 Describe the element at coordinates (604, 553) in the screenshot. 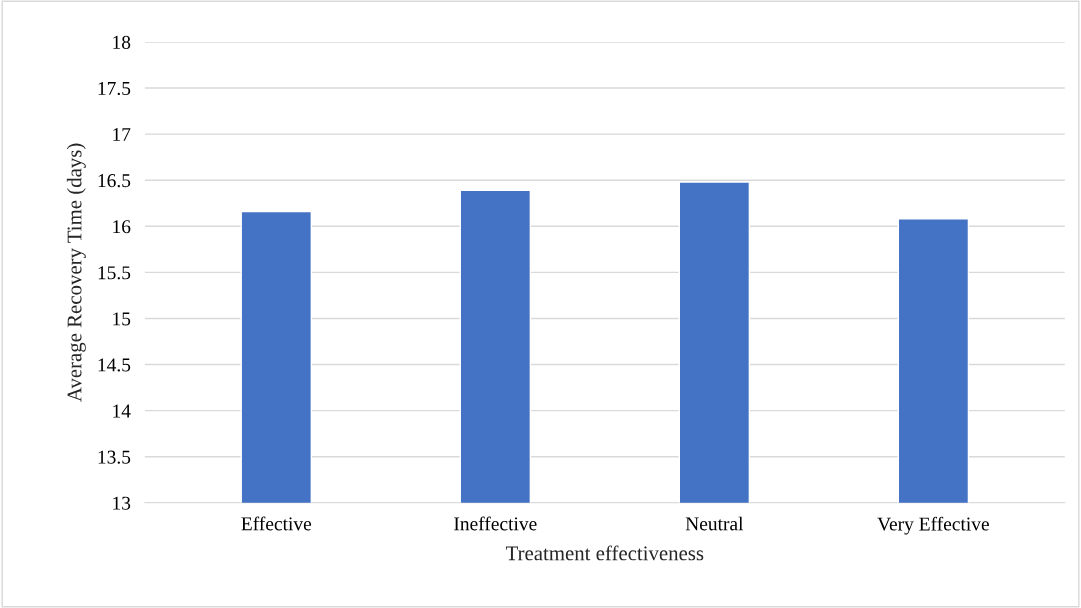

I see `x-axis-title: Treatment effectiveness` at that location.